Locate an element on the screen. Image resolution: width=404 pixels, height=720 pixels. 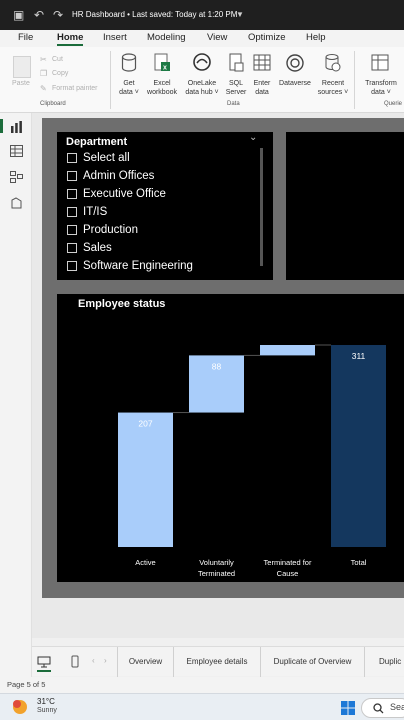
category-label: Cause is located at coordinates (288, 573).